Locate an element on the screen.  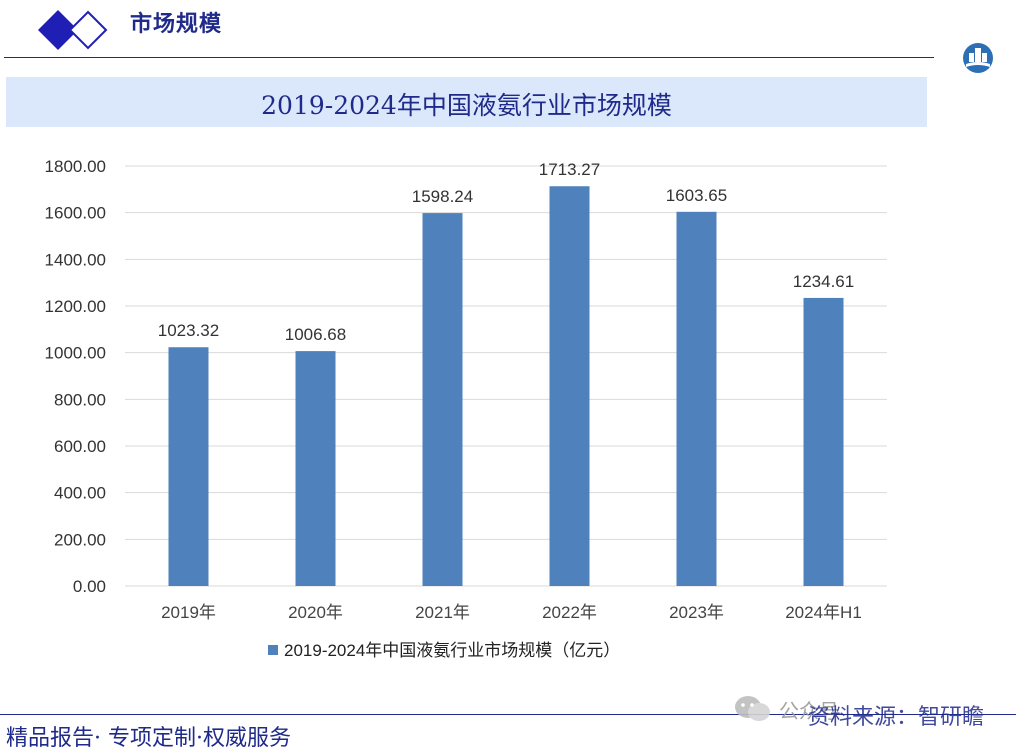
bar-value-label: 1234.61 is located at coordinates (823, 281).